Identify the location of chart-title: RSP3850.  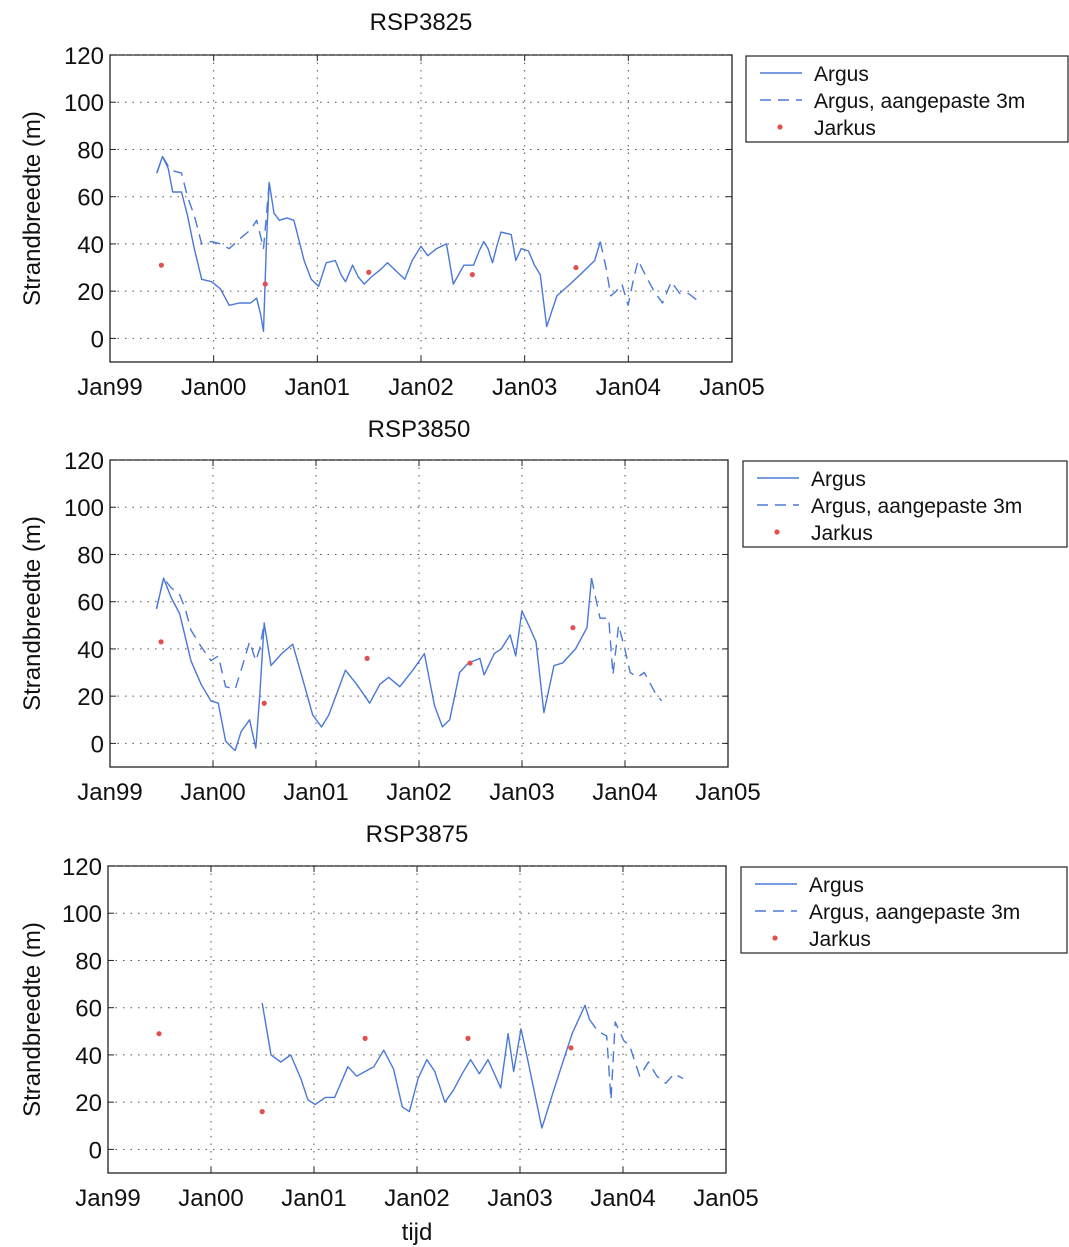
(419, 429).